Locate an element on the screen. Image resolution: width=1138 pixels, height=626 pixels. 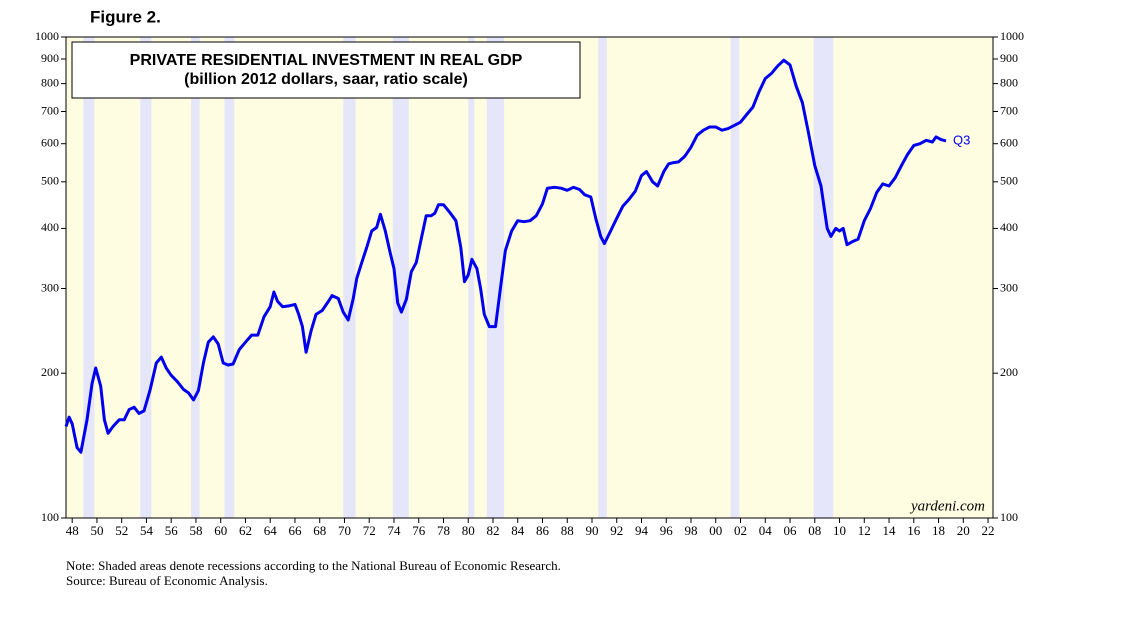
x-tick-label: 78 is located at coordinates (443, 530).